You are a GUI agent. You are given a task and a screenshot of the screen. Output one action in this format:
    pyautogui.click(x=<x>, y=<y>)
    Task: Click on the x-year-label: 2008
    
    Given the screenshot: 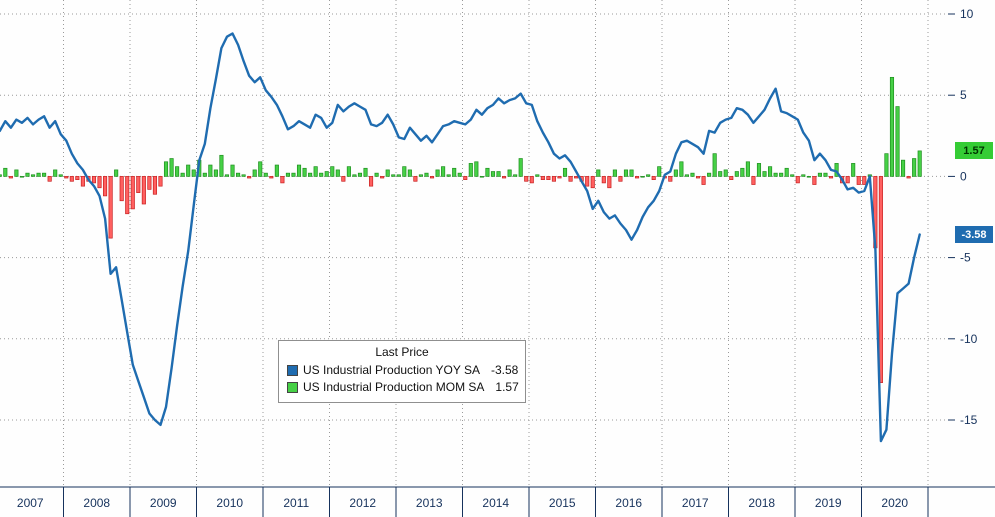 What is the action you would take?
    pyautogui.click(x=96, y=503)
    